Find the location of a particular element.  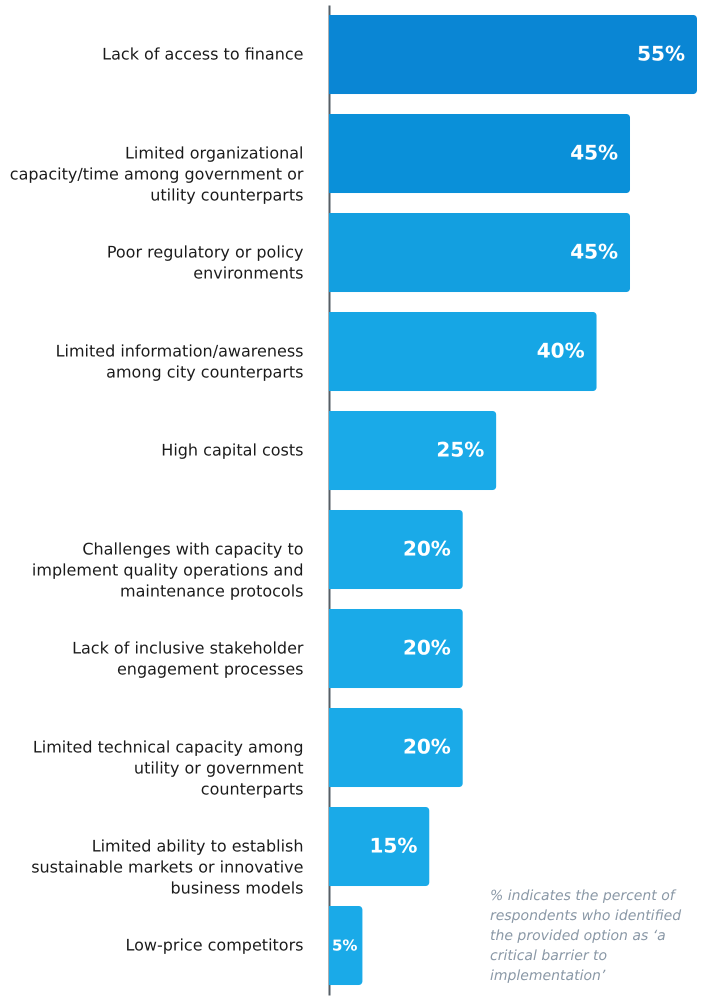

data-label: 40% is located at coordinates (560, 350).